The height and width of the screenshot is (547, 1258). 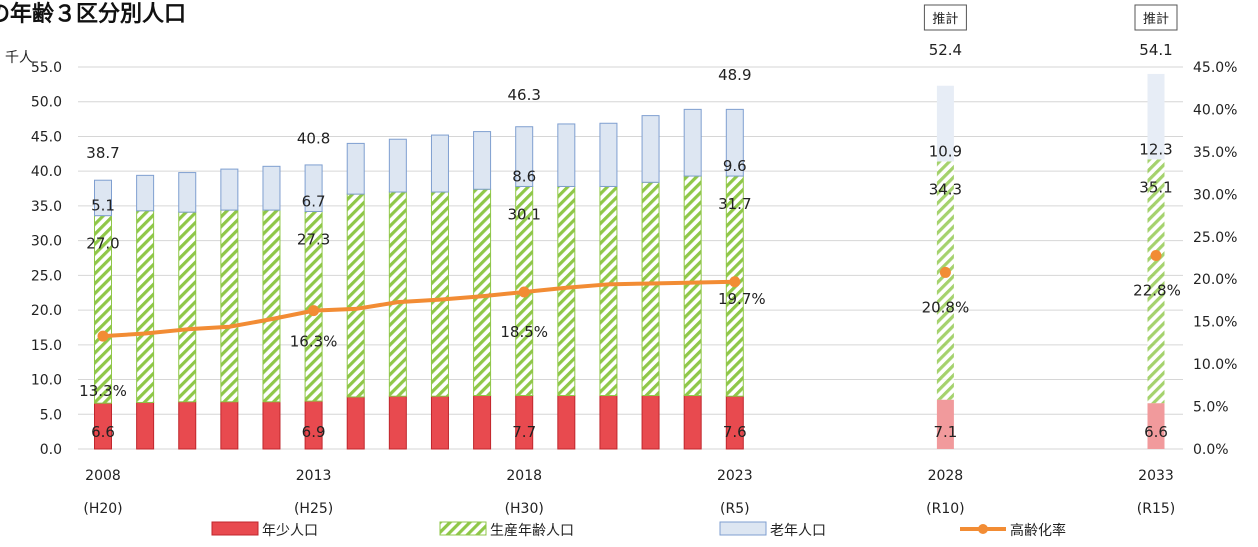 I want to click on working-label: 31.7, so click(x=734, y=204).